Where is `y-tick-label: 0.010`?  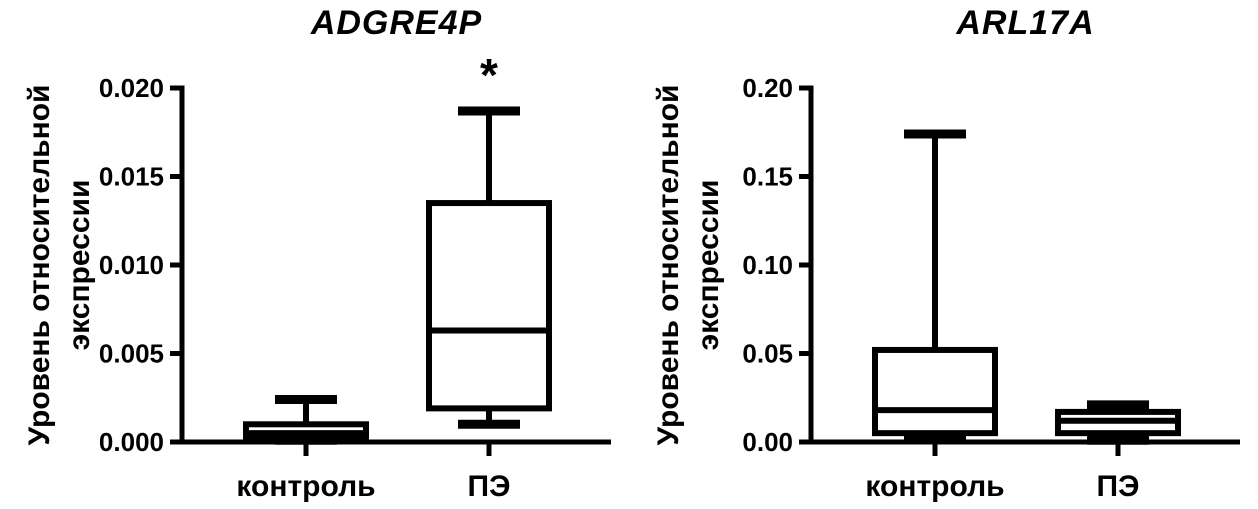
y-tick-label: 0.010 is located at coordinates (131, 265).